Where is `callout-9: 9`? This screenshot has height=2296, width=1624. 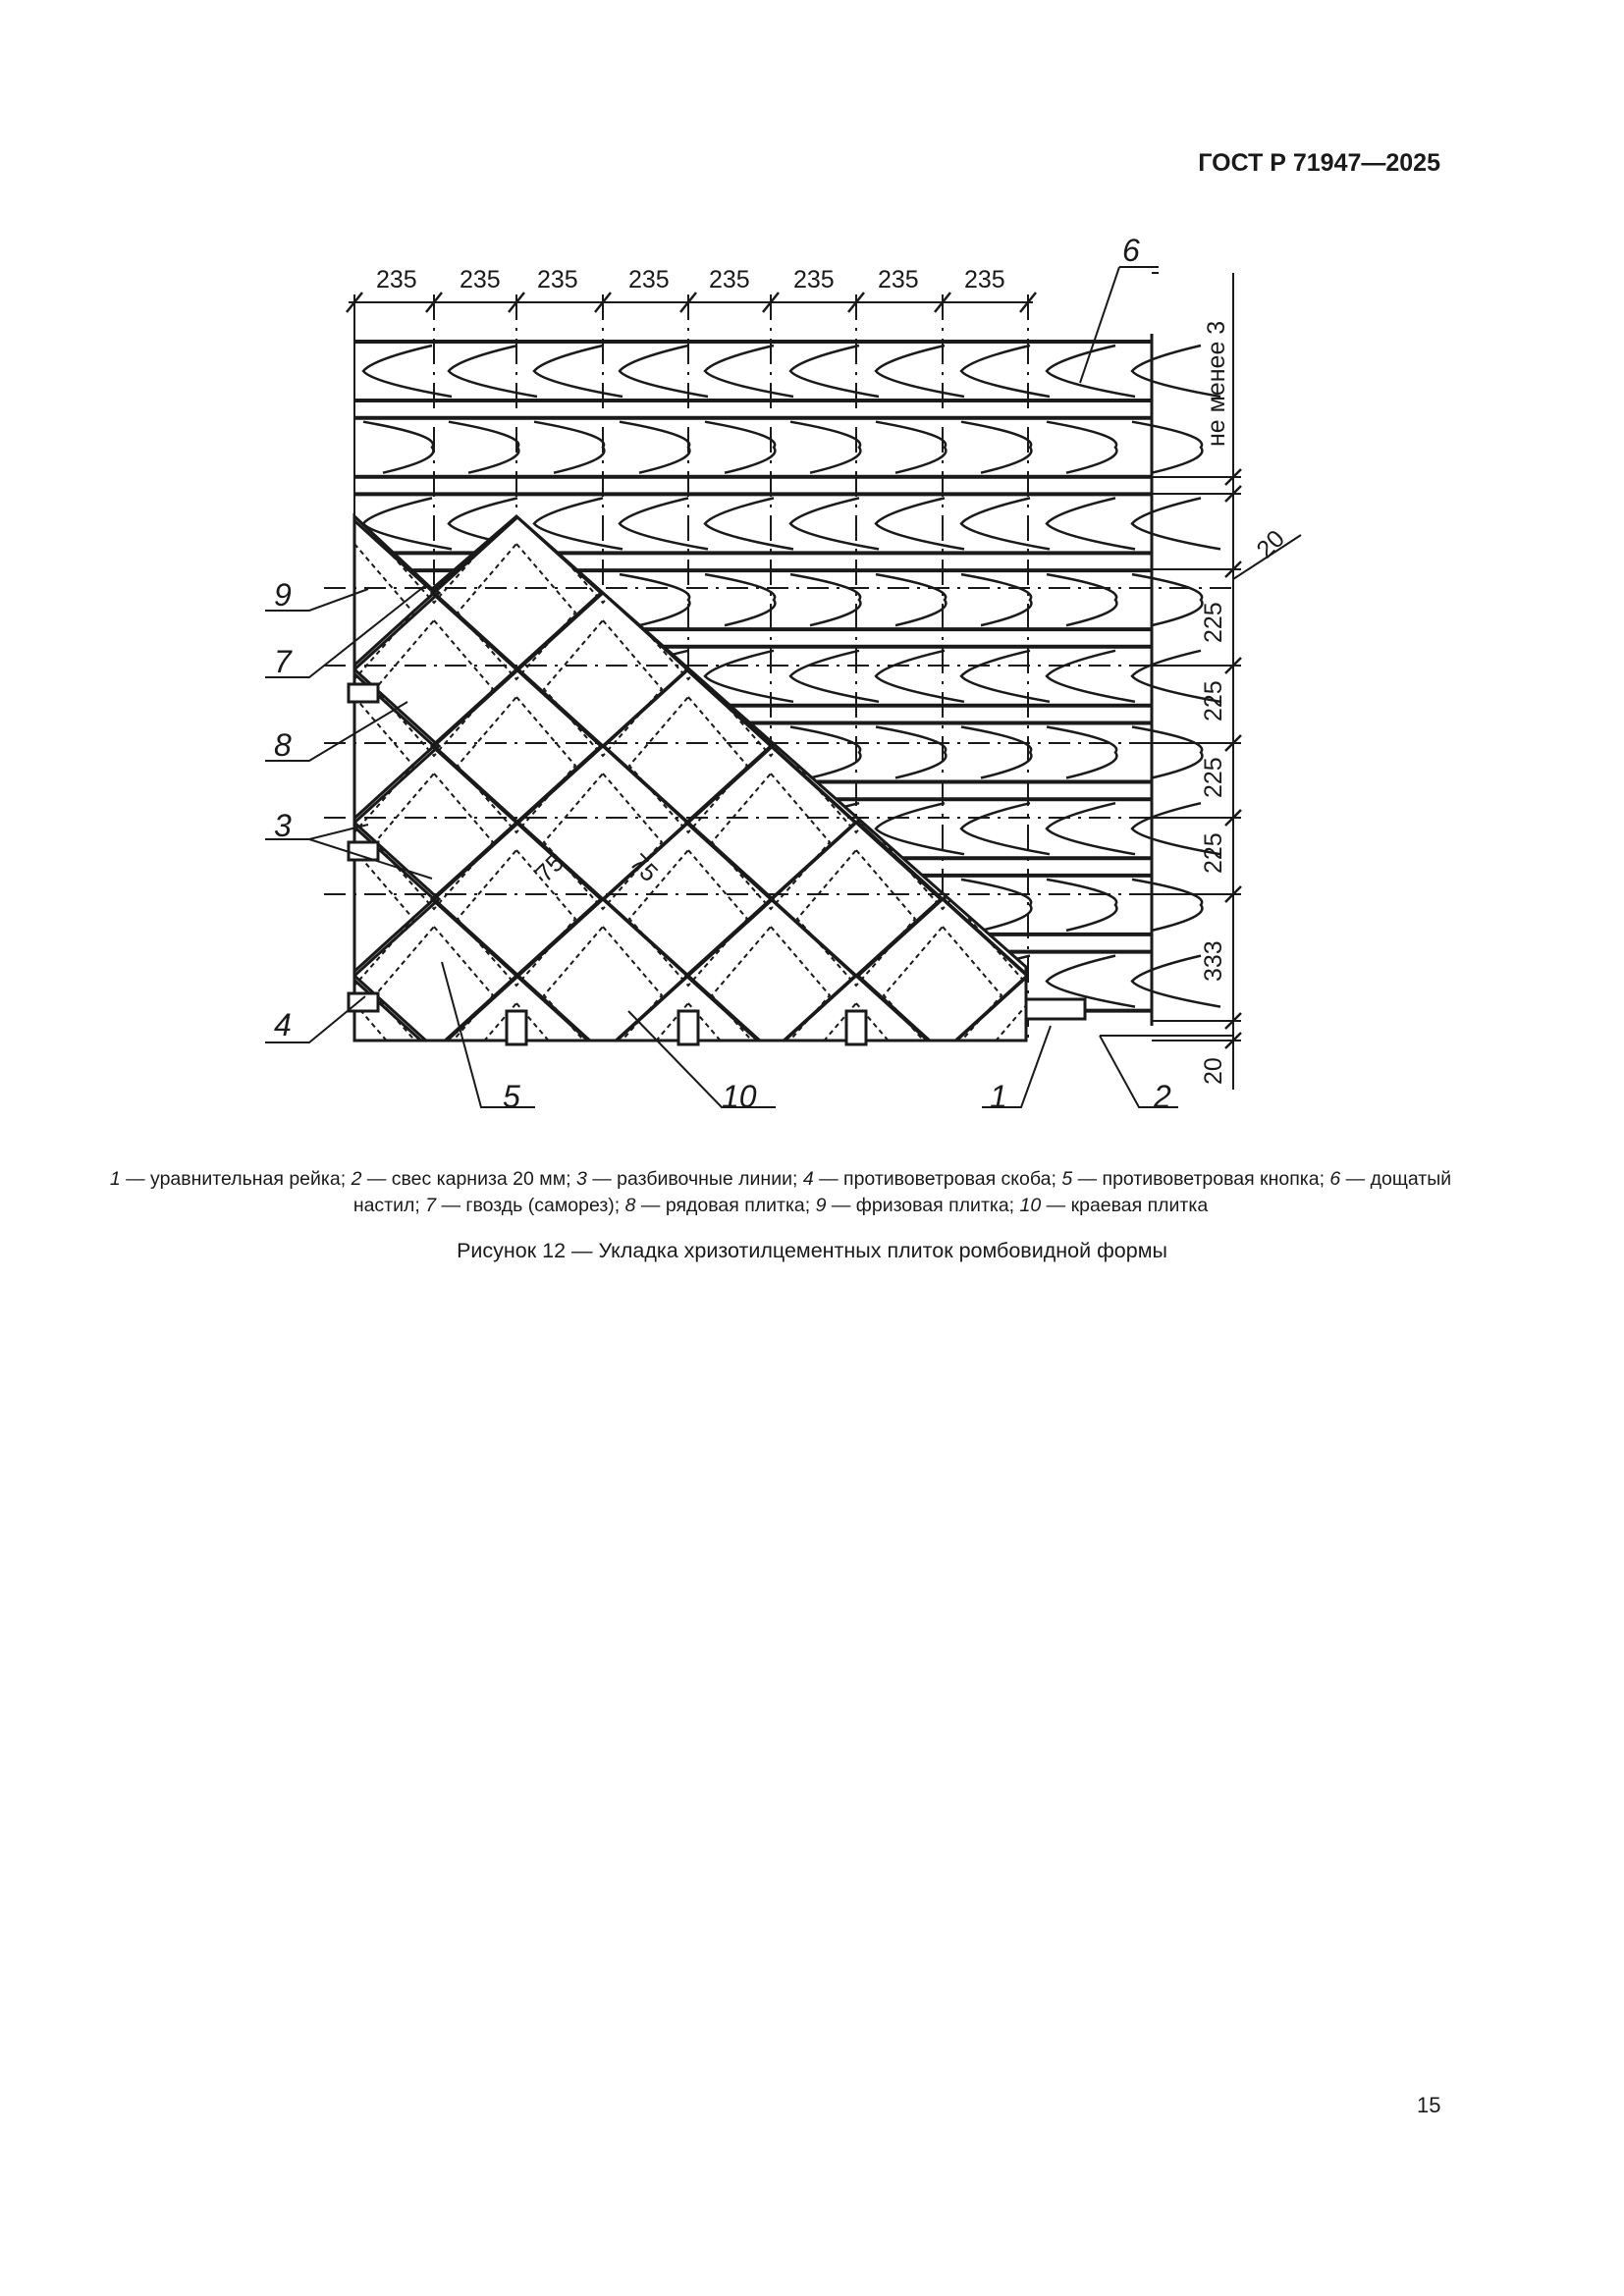 callout-9: 9 is located at coordinates (283, 595).